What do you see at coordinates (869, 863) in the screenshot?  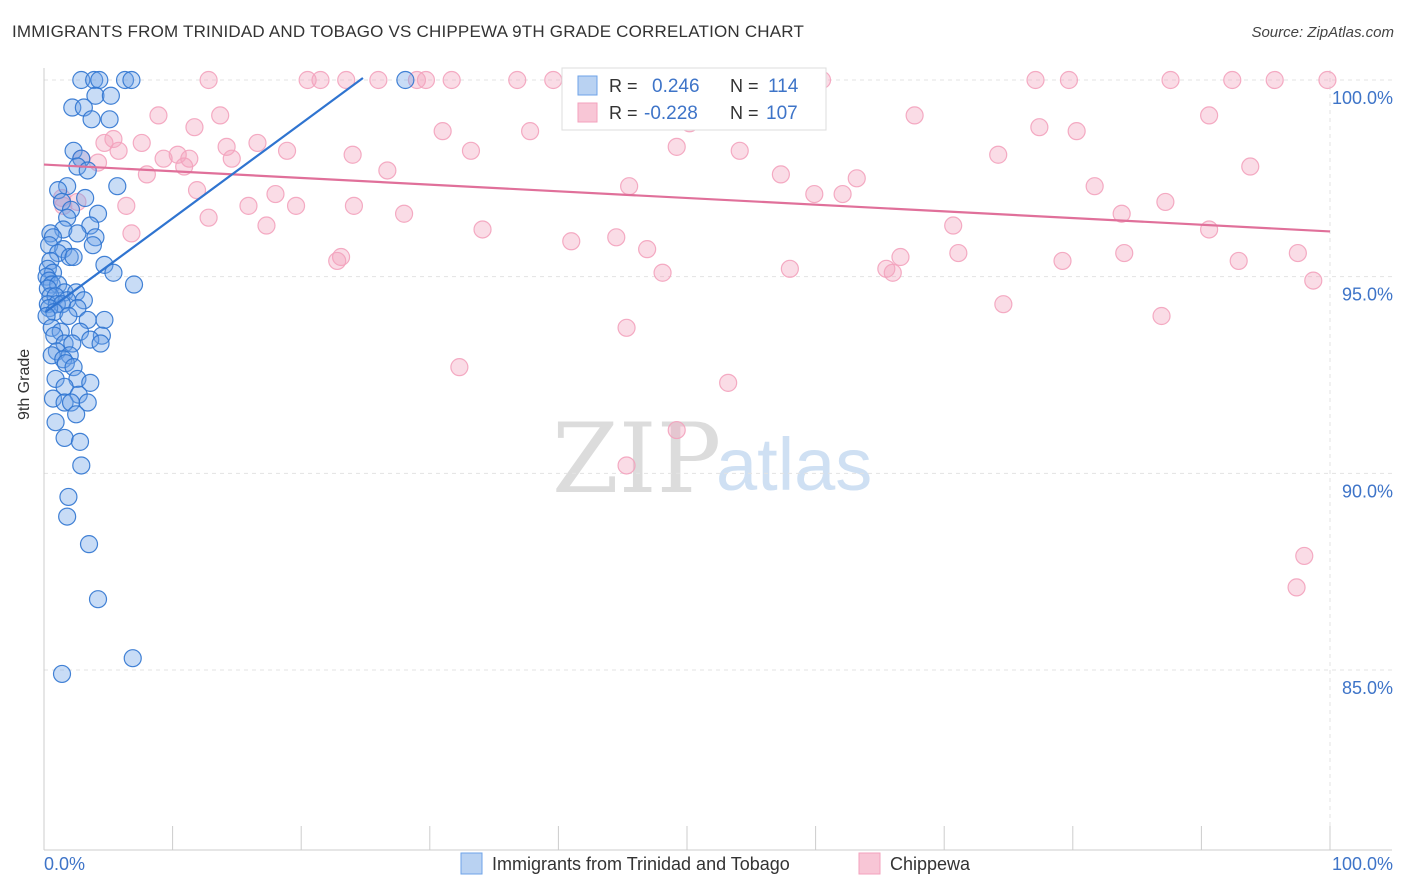 I see `legend-swatch-chippewa` at bounding box center [869, 863].